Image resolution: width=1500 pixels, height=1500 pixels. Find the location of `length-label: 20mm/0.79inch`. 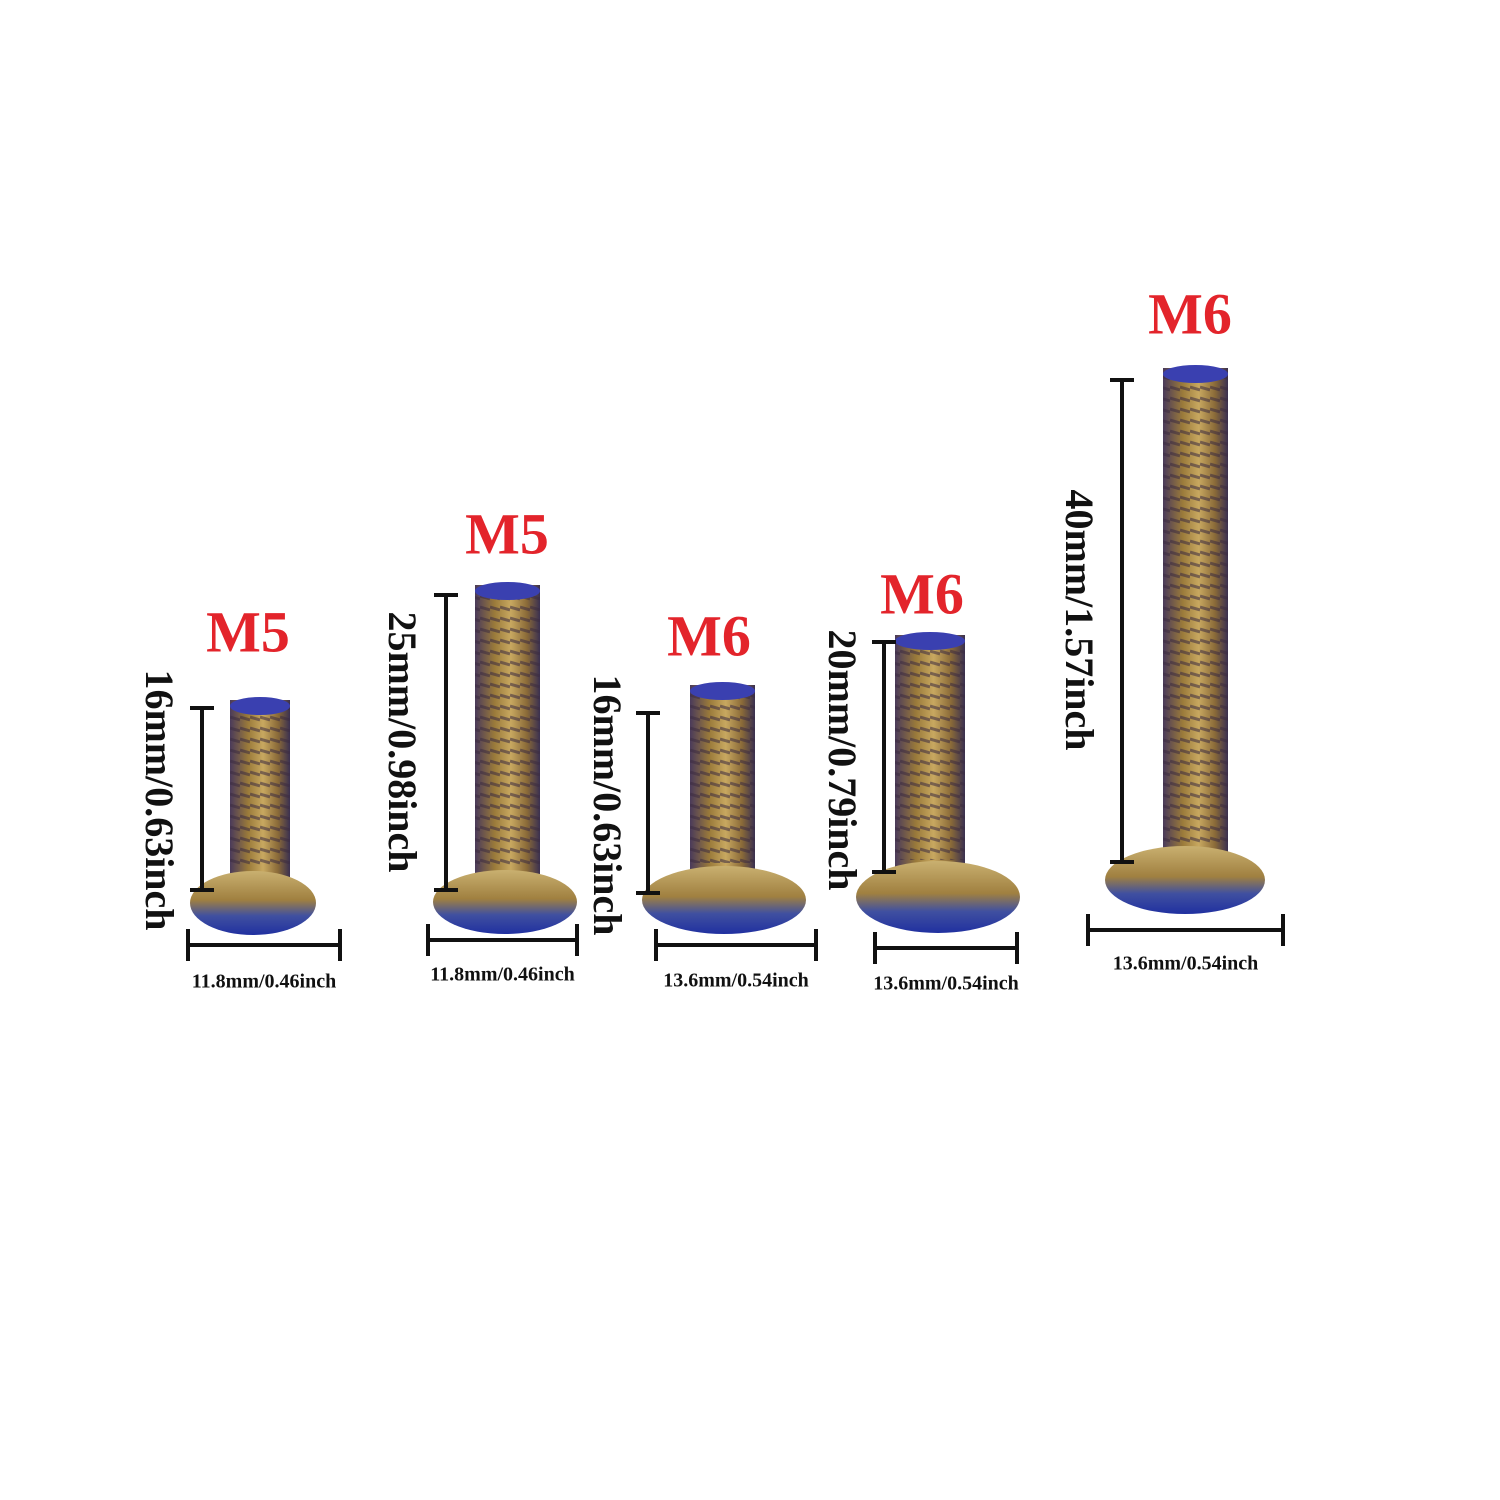

length-label: 20mm/0.79inch is located at coordinates (842, 759).